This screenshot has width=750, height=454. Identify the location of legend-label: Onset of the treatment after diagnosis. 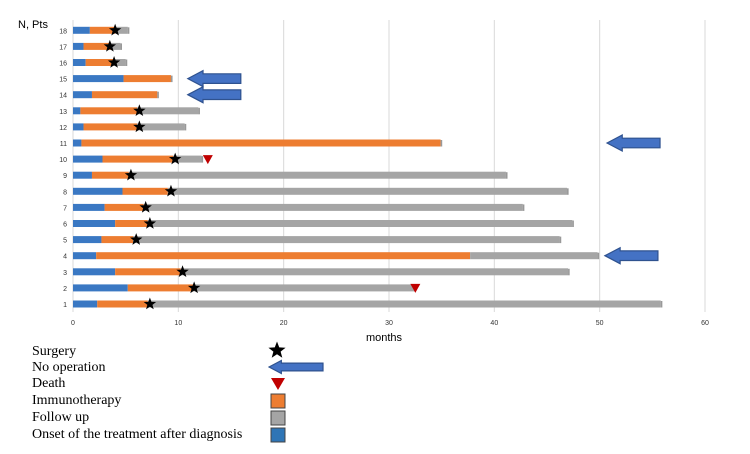
(137, 434).